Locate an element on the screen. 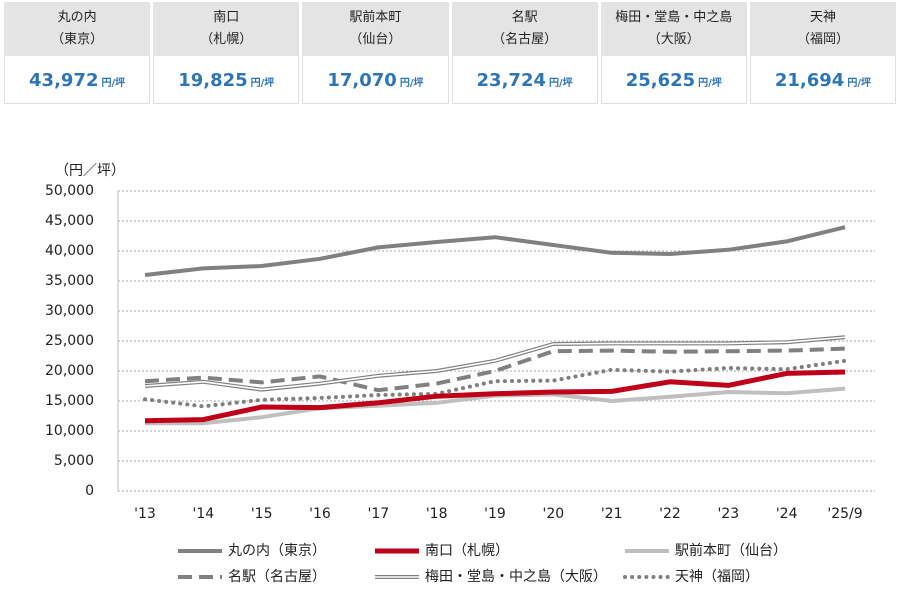  y-tick-label: 45,000 is located at coordinates (69, 221).